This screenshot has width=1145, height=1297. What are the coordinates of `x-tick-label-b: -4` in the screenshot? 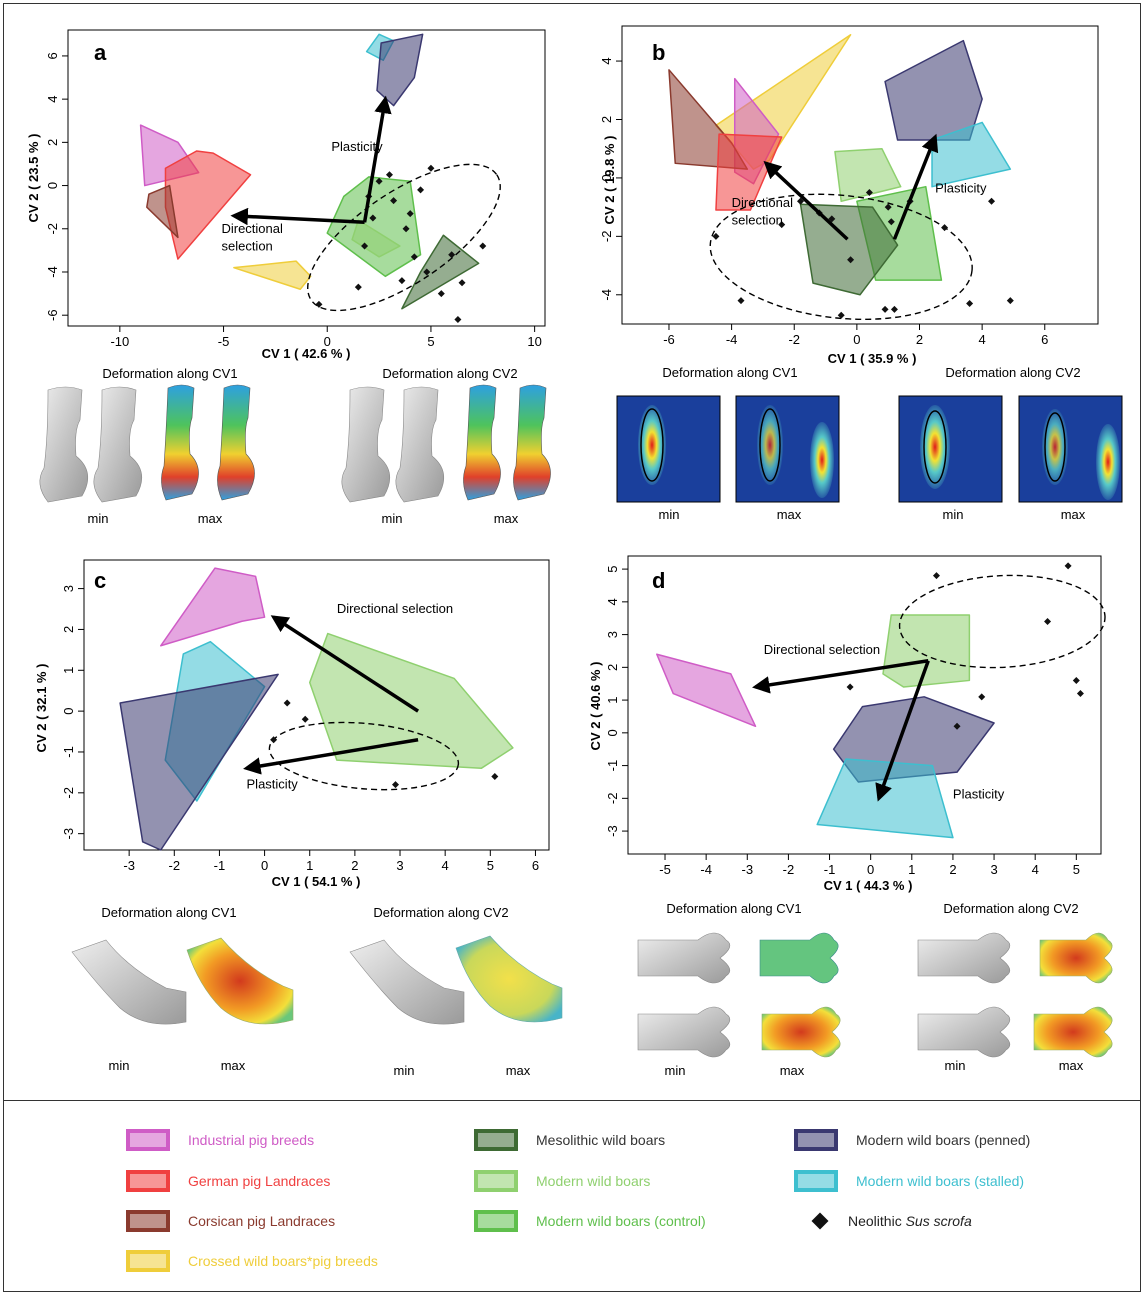 It's located at (732, 339).